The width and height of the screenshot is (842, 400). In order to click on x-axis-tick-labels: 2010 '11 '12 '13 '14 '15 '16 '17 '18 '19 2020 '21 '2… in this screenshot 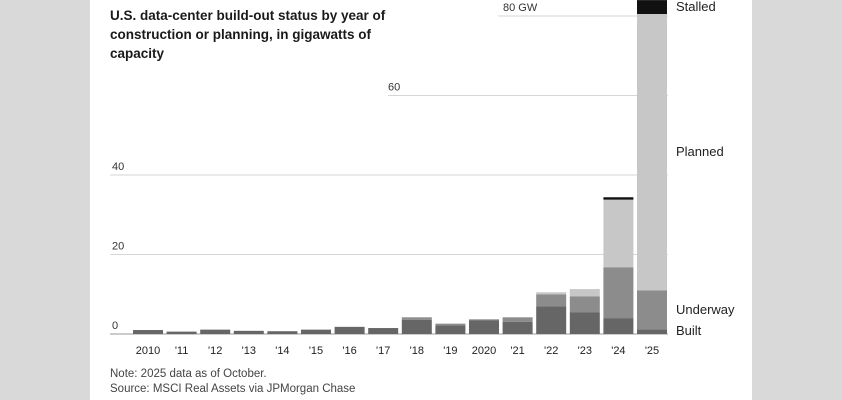, I will do `click(397, 351)`.